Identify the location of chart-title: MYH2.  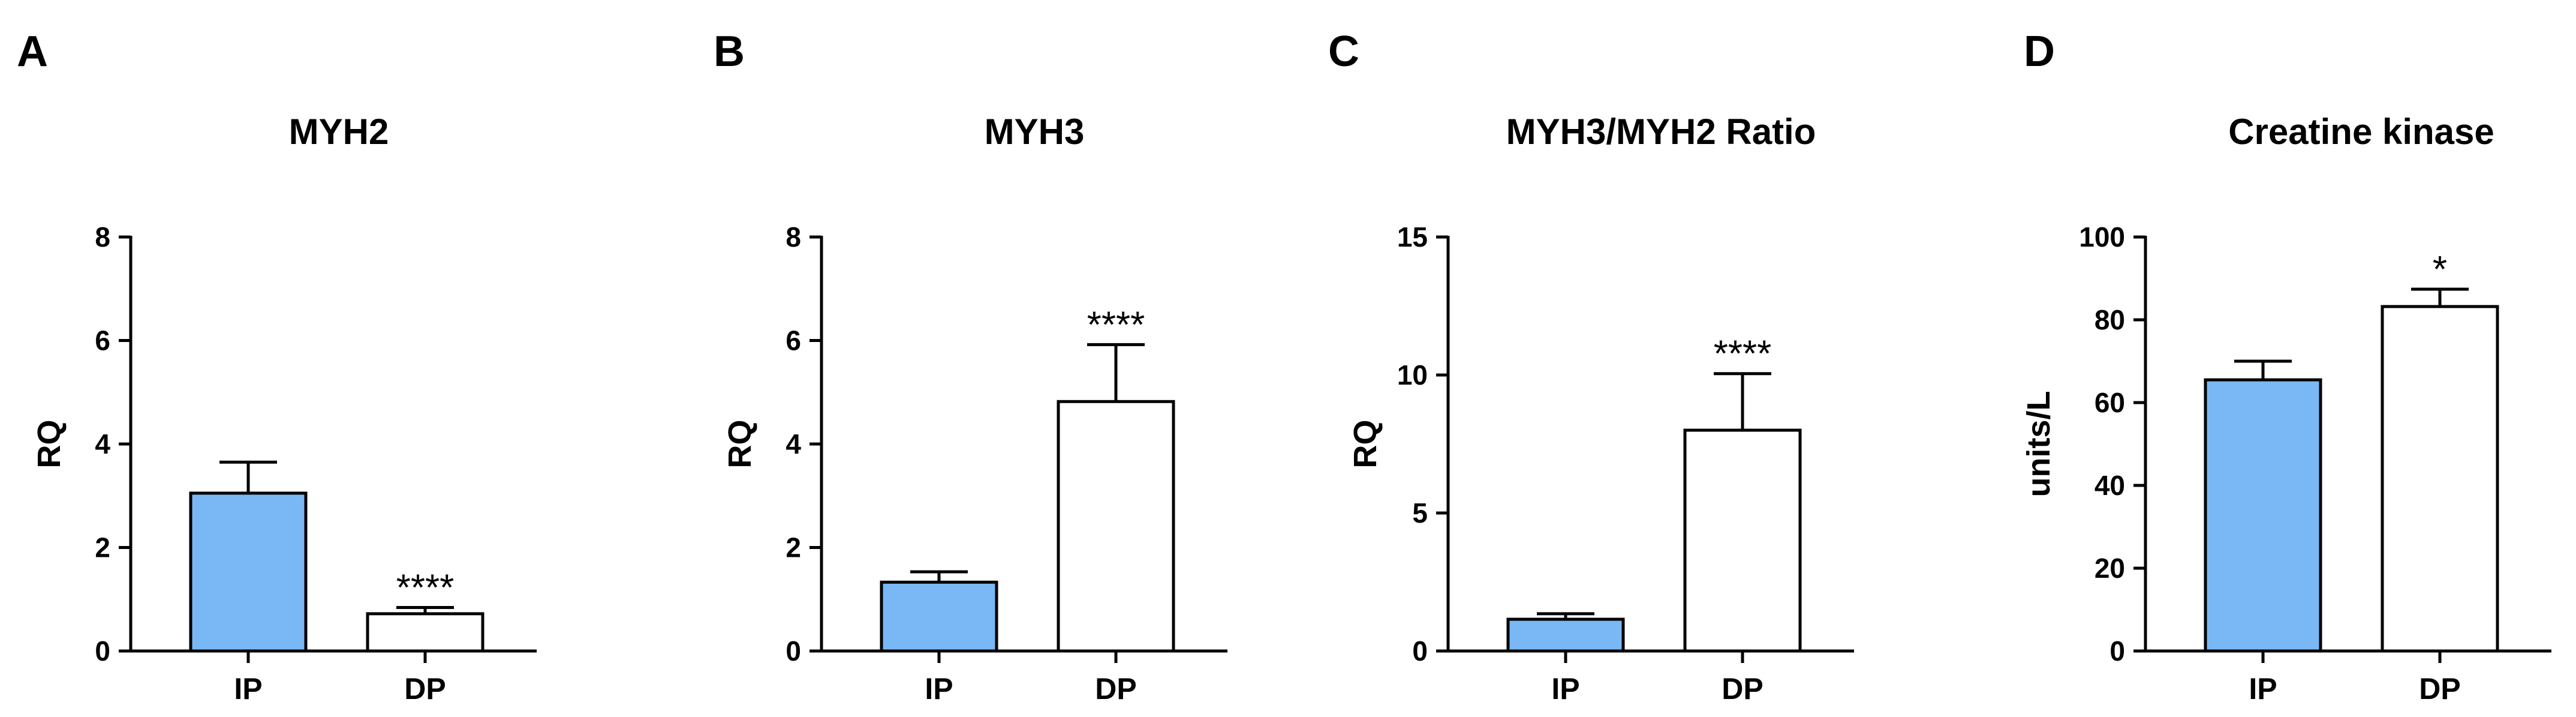
(339, 132).